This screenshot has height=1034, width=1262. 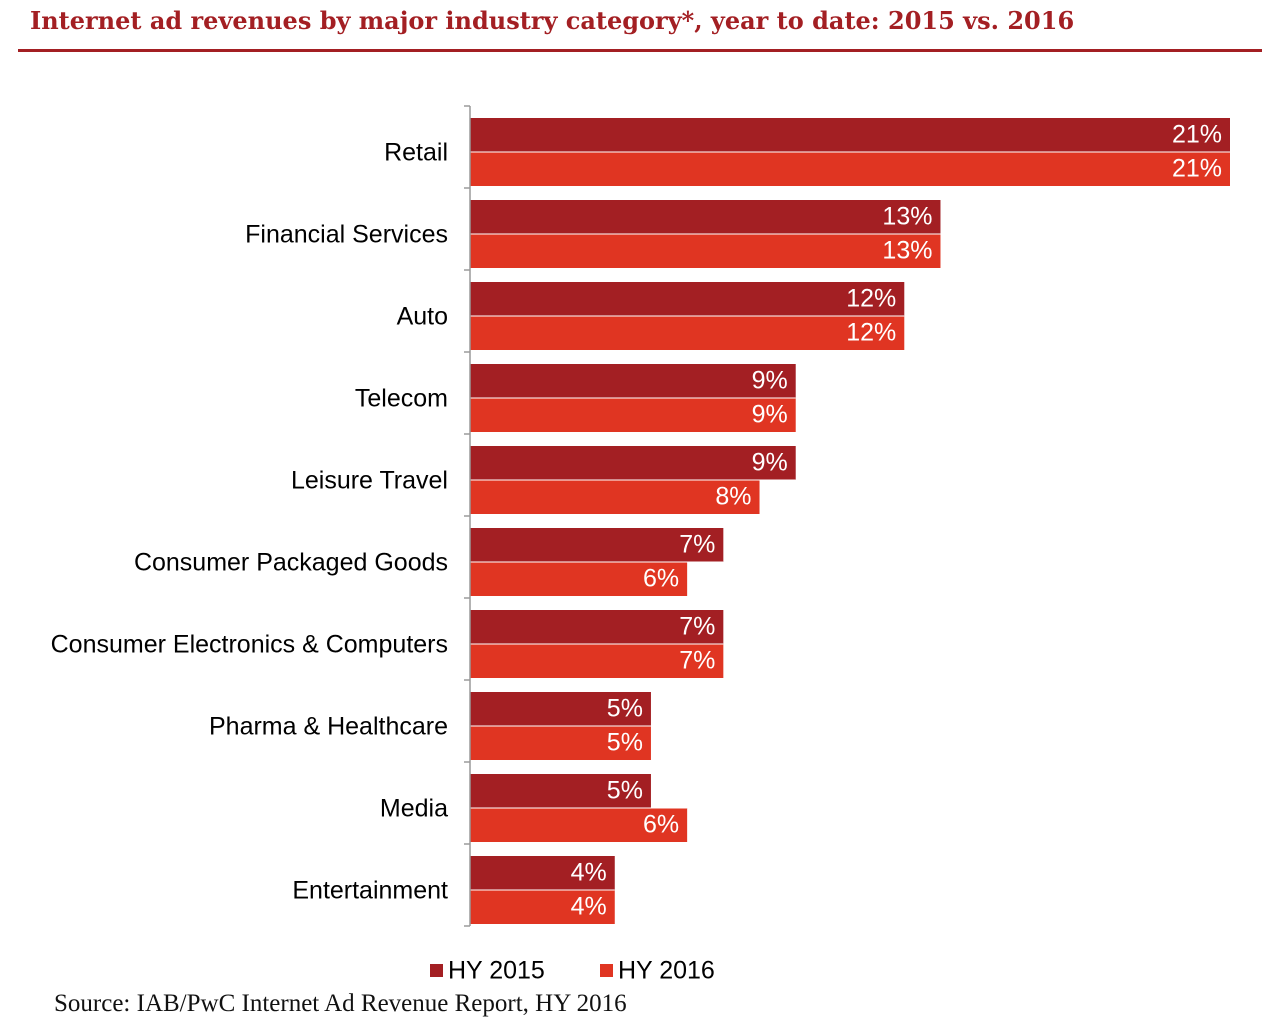 What do you see at coordinates (401, 399) in the screenshot?
I see `category-label: Telecom` at bounding box center [401, 399].